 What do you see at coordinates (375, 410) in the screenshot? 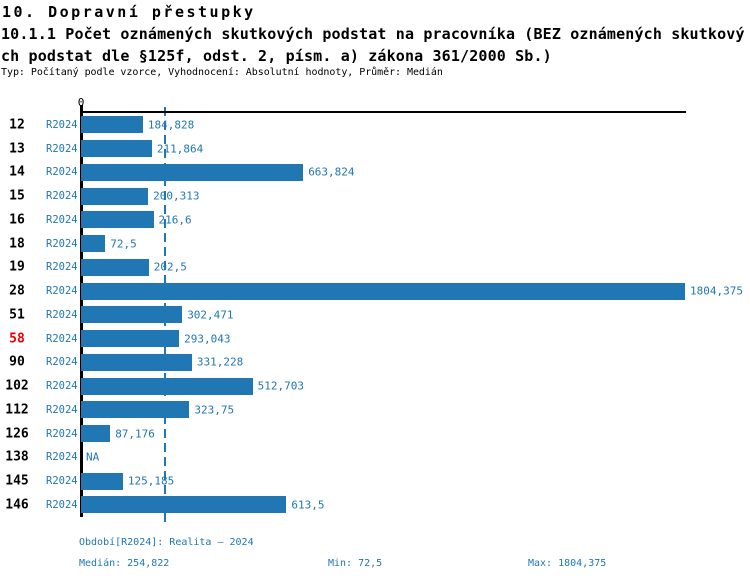
I see `chart-row: 112 R2024 323,75` at bounding box center [375, 410].